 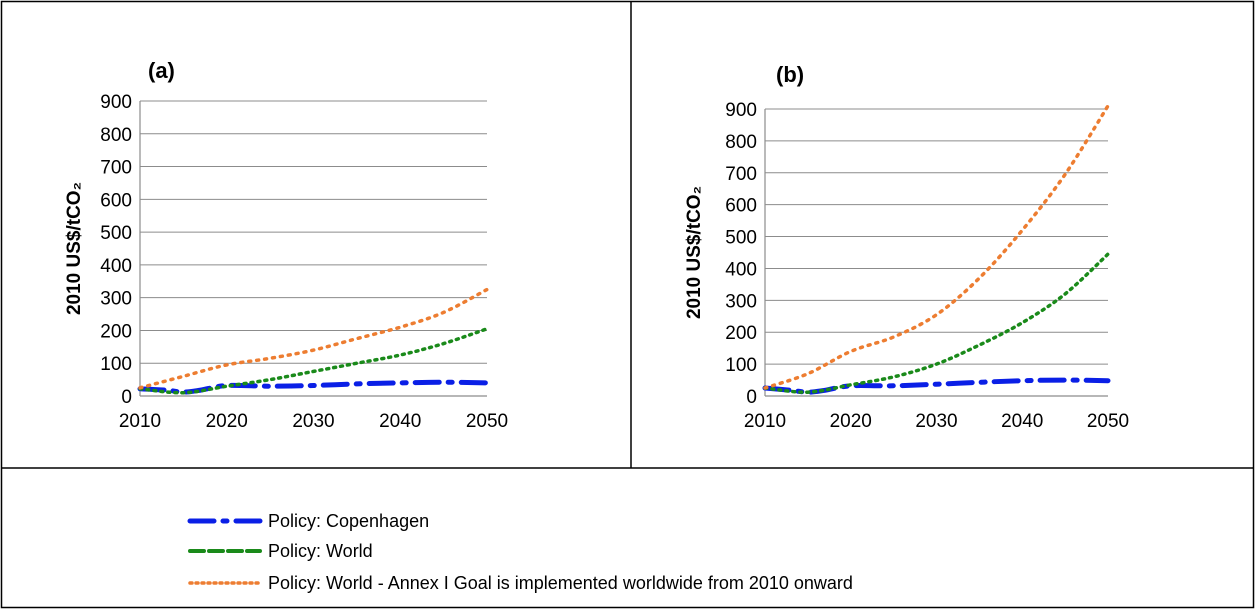 I want to click on legend-label-world: Policy: World, so click(x=320, y=551).